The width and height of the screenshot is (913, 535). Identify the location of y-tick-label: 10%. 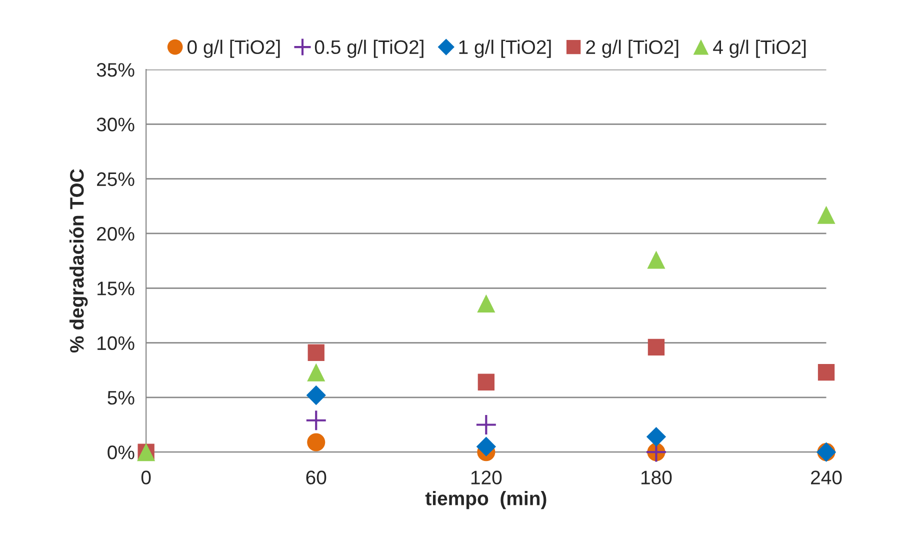
(116, 343).